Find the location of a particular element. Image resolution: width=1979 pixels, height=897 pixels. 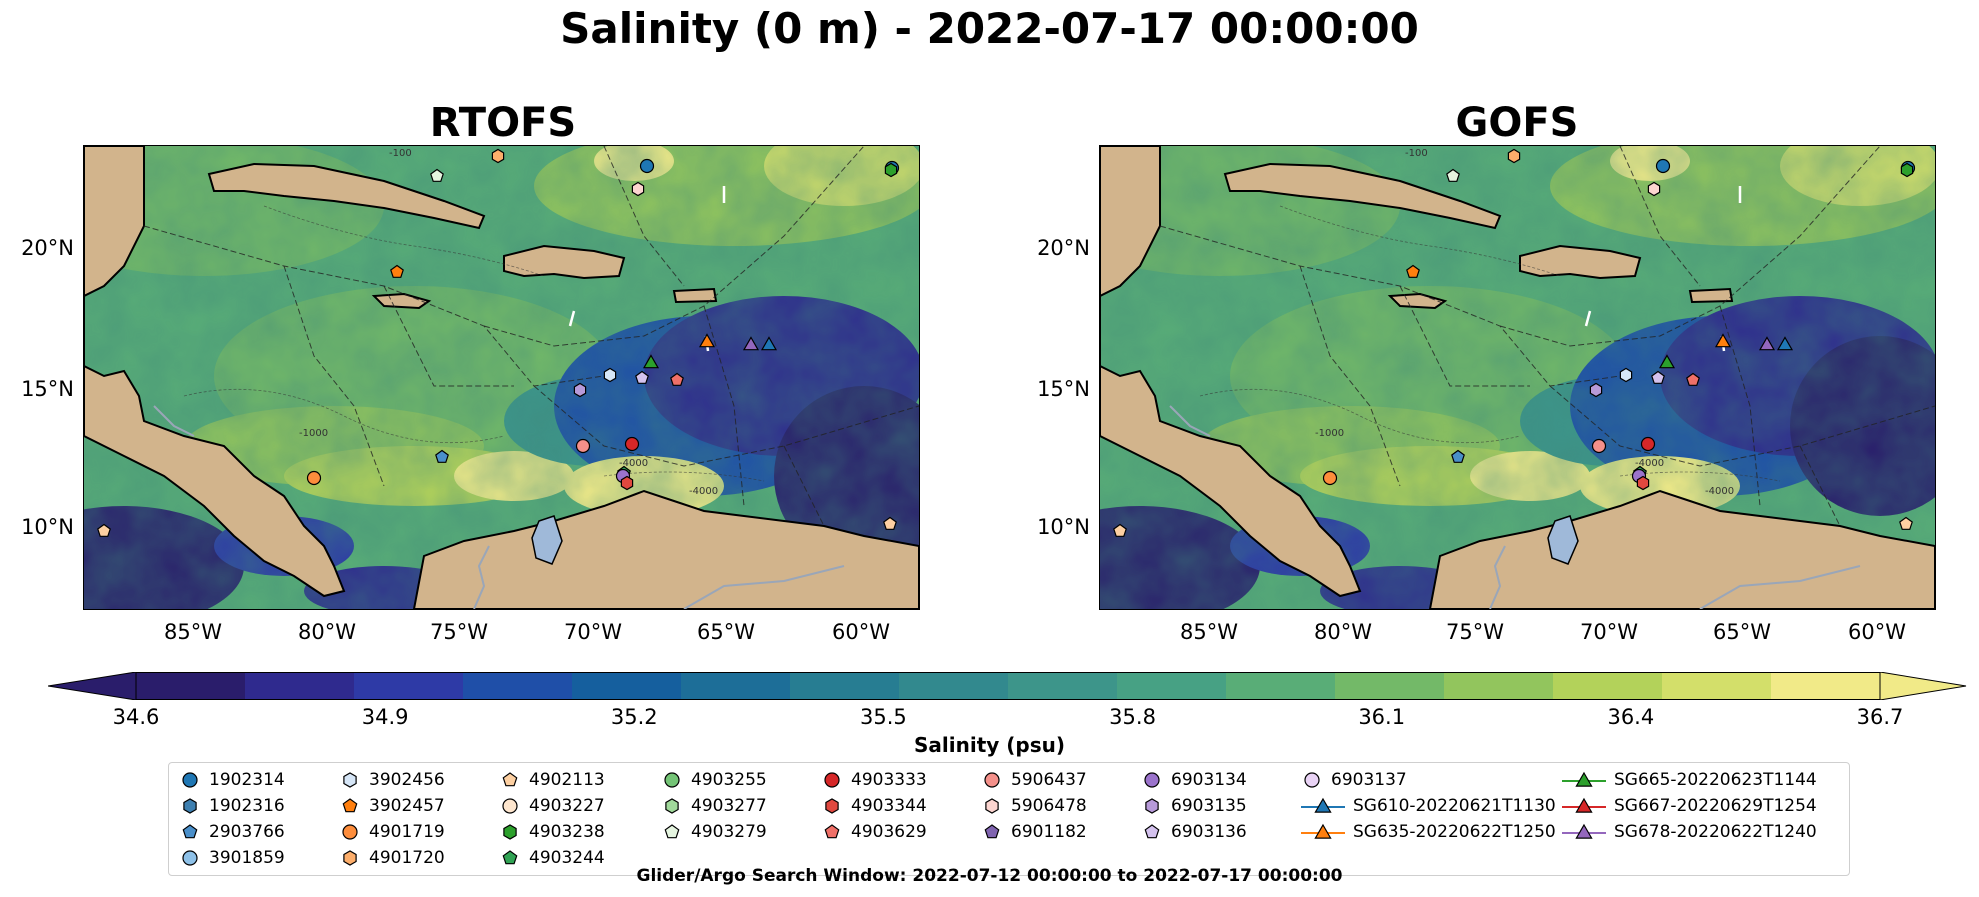

legend-label: 4903255 is located at coordinates (729, 780).